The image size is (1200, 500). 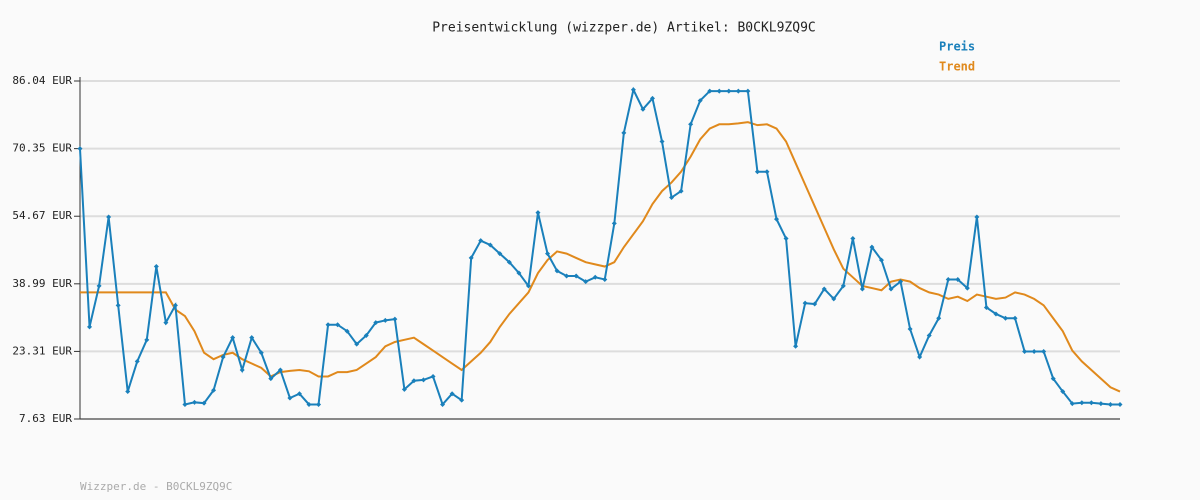 What do you see at coordinates (42, 80) in the screenshot?
I see `y-tick-label: 86.04 EUR` at bounding box center [42, 80].